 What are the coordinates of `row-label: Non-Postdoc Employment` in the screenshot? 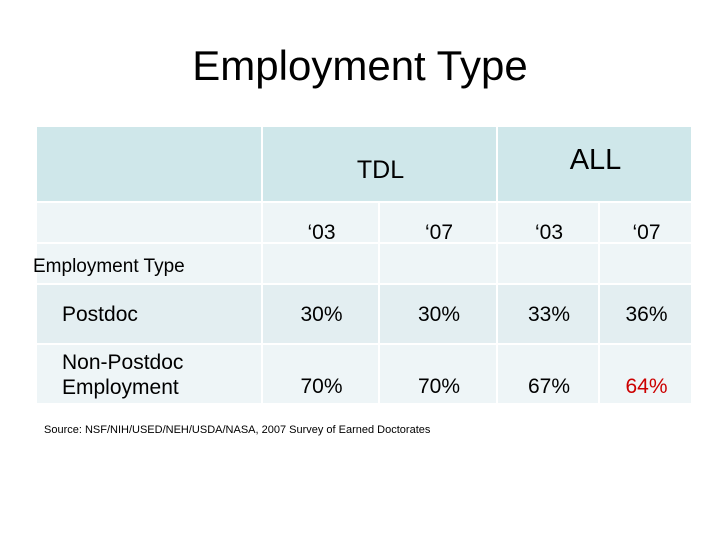 It's located at (123, 374).